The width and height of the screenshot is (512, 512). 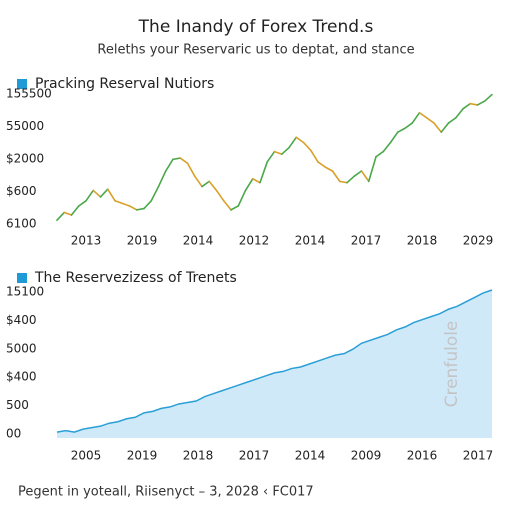 What do you see at coordinates (254, 241) in the screenshot?
I see `x-tick-label: 2012` at bounding box center [254, 241].